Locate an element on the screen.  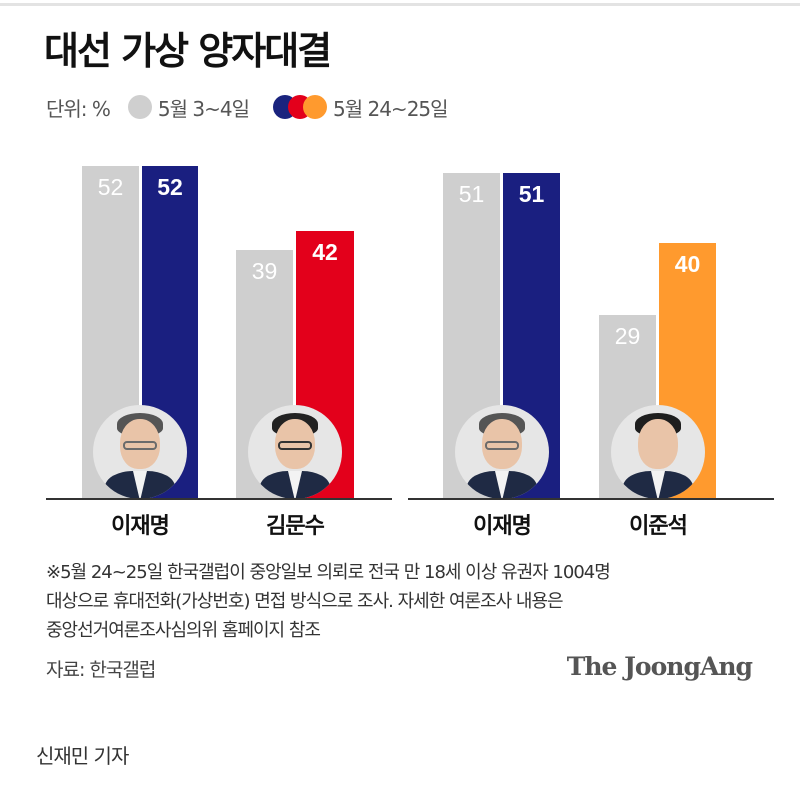
source-label: 자료: 한국갤럽 is located at coordinates (101, 670).